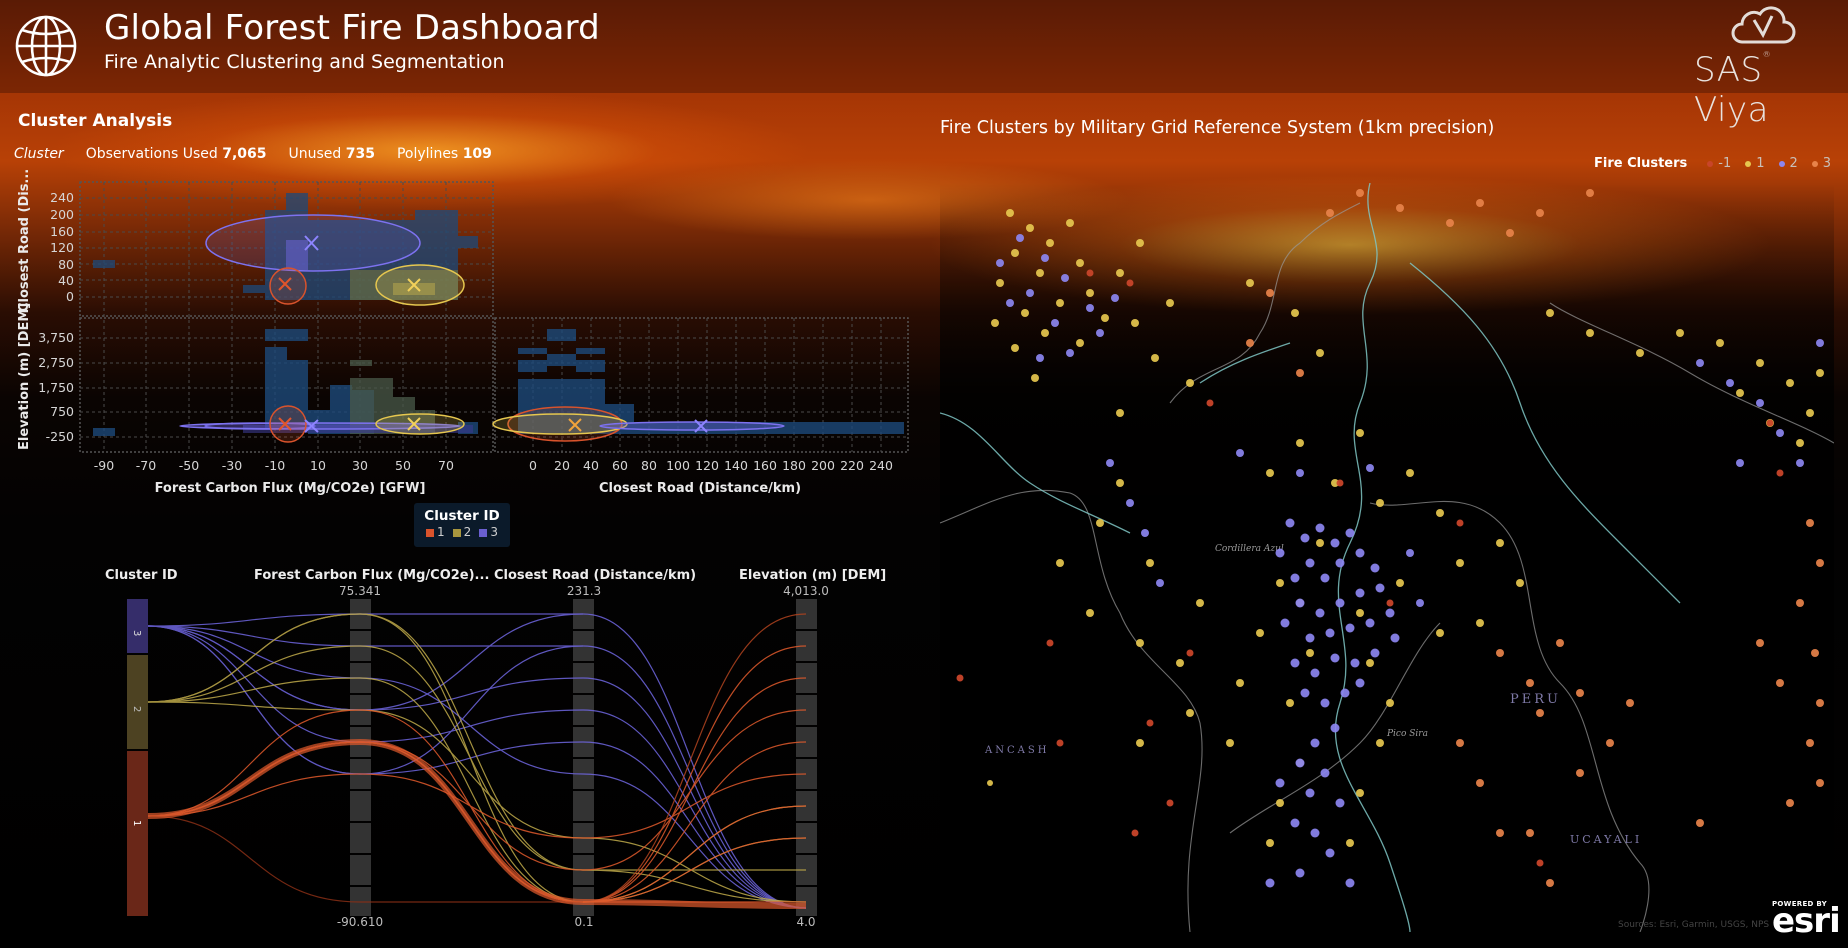 Image resolution: width=1848 pixels, height=948 pixels. Describe the element at coordinates (595, 575) in the screenshot. I see `pc-axis-road: Closest Road (Distance/km)` at that location.